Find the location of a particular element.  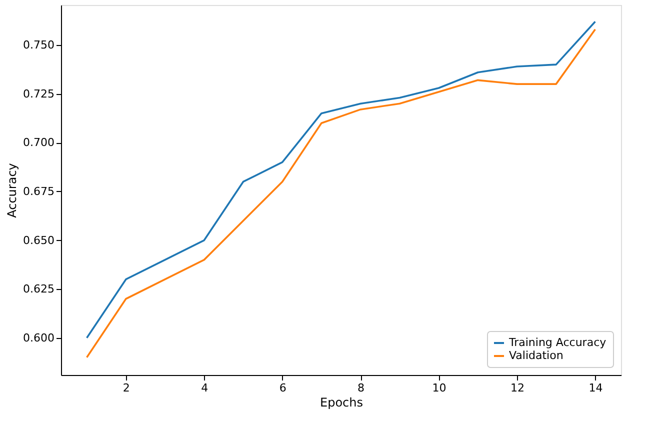

x-tick-label: 4 is located at coordinates (204, 388).